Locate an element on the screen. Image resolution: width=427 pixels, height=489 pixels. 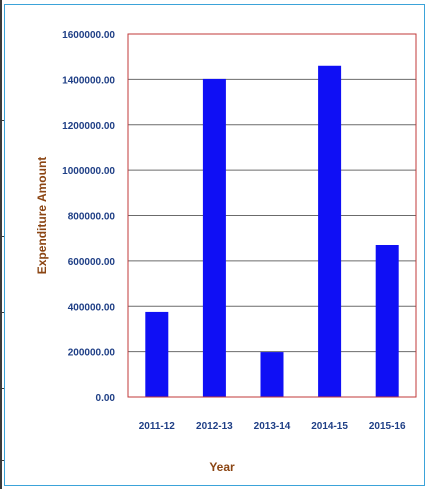
x-tick-label: 2012-13 is located at coordinates (214, 426).